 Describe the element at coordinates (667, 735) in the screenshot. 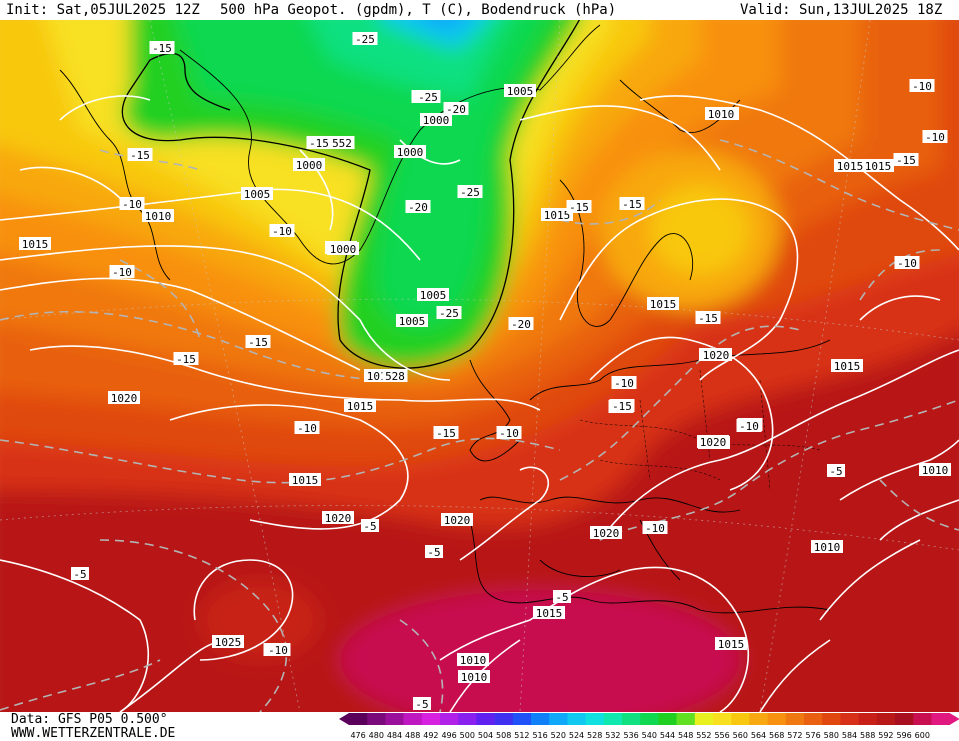

I see `colorbar-tick-label: 544` at that location.